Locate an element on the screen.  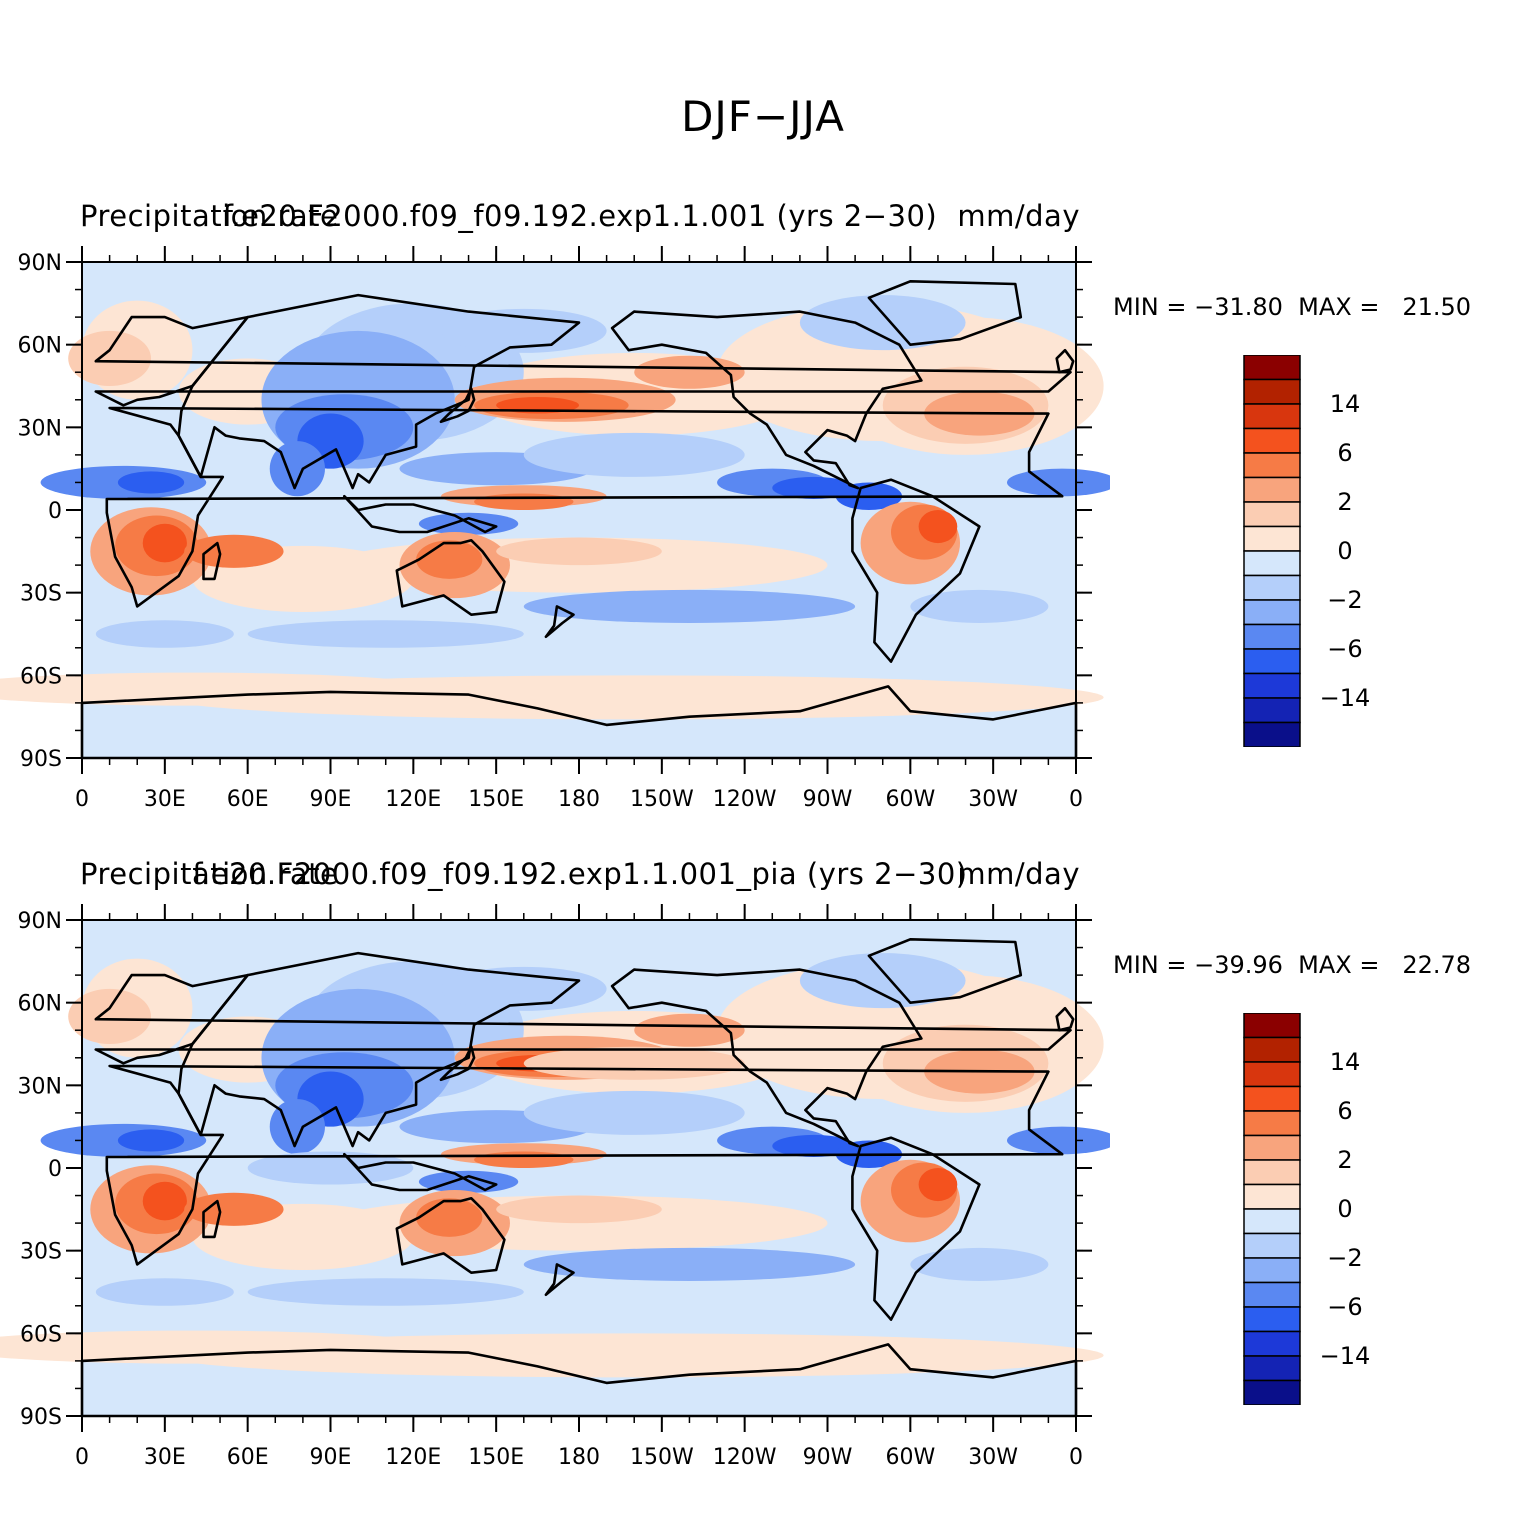
coastline-greenland is located at coordinates (945, 971).